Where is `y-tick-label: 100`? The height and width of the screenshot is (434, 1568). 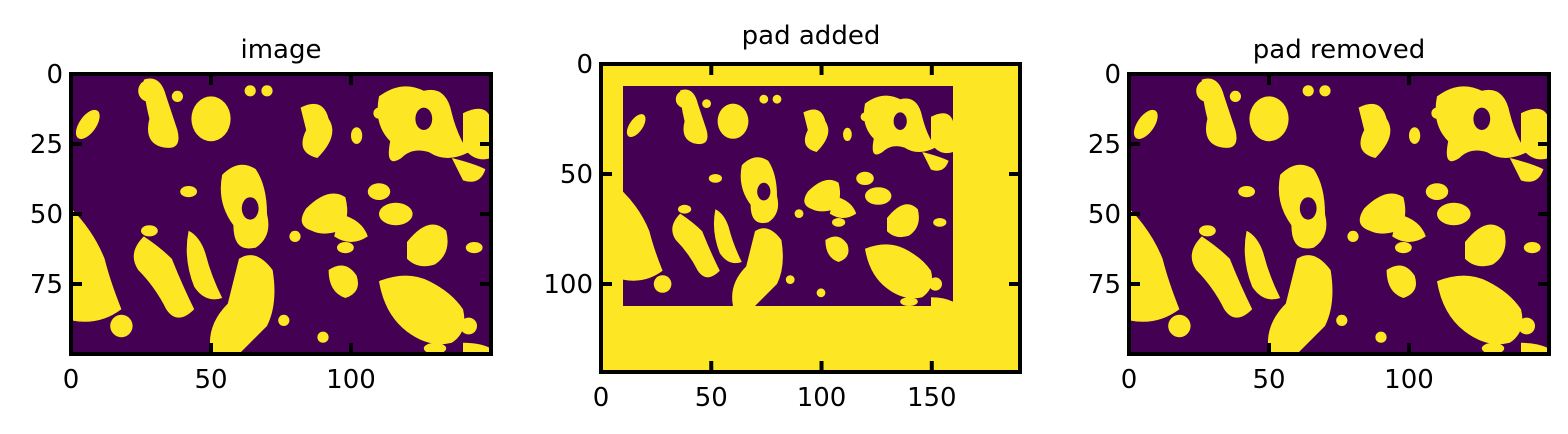
y-tick-label: 100 is located at coordinates (568, 285).